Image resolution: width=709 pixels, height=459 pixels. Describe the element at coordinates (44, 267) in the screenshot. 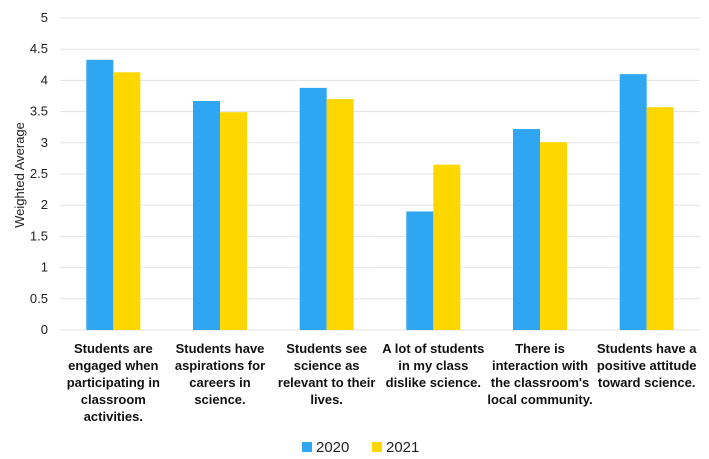

I see `y-tick-label: 1` at that location.